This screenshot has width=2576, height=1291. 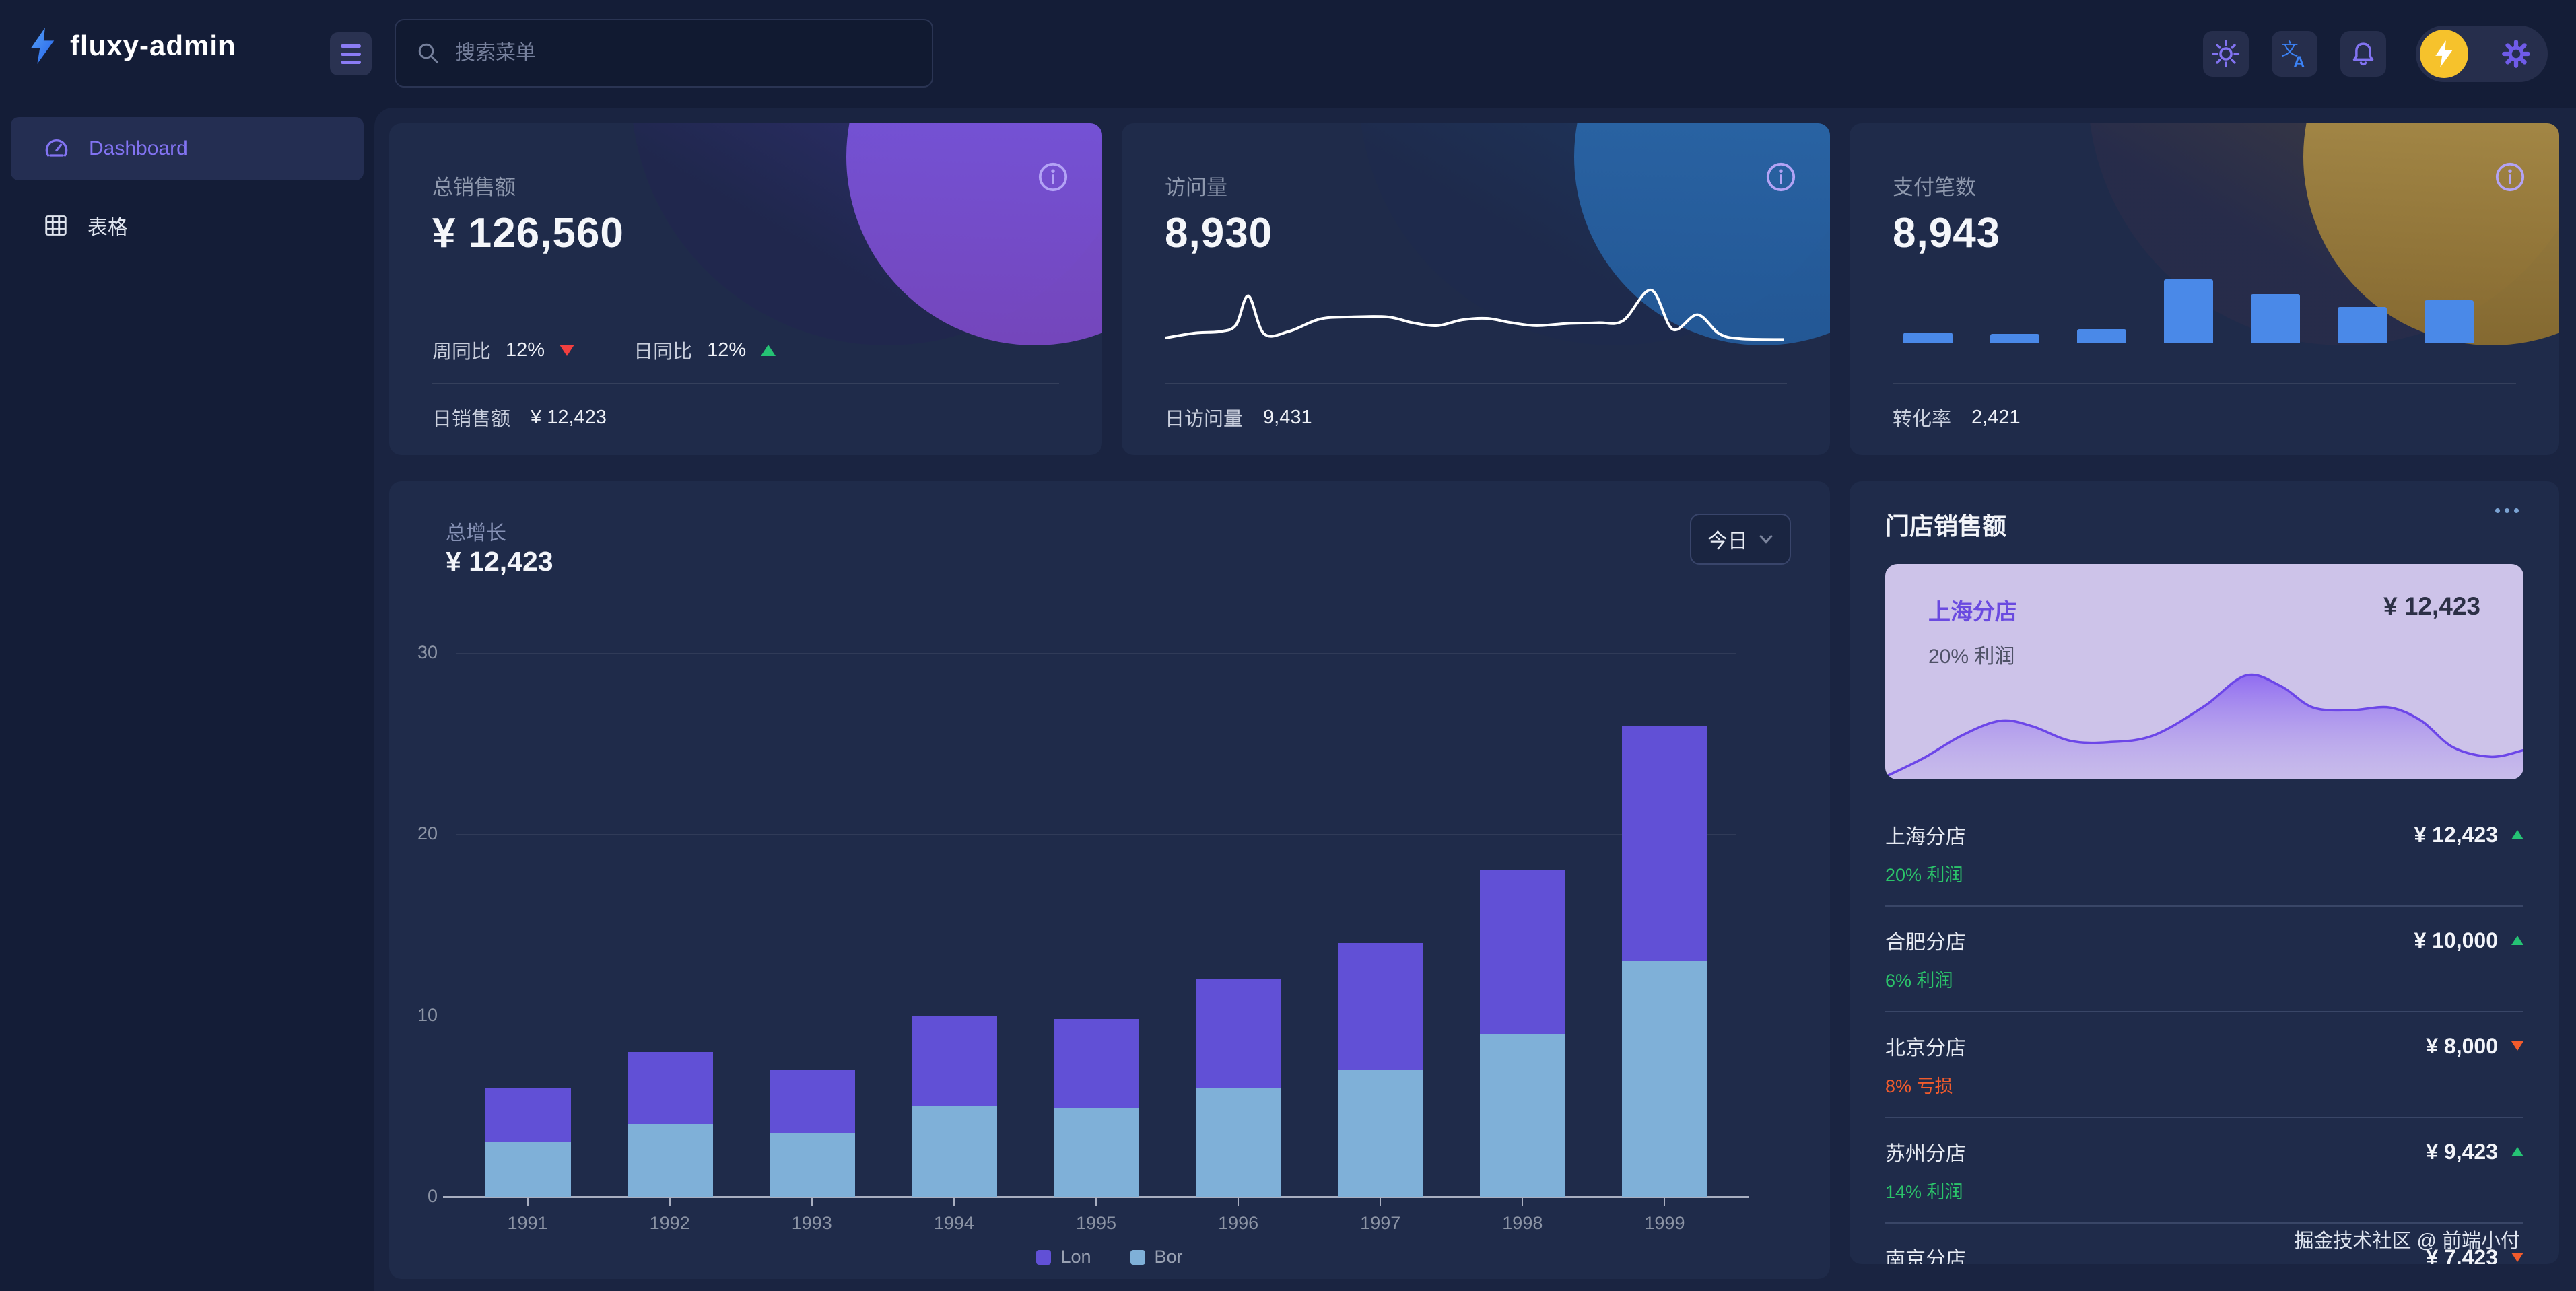 I want to click on x-axis-label: 1996, so click(x=1238, y=1223).